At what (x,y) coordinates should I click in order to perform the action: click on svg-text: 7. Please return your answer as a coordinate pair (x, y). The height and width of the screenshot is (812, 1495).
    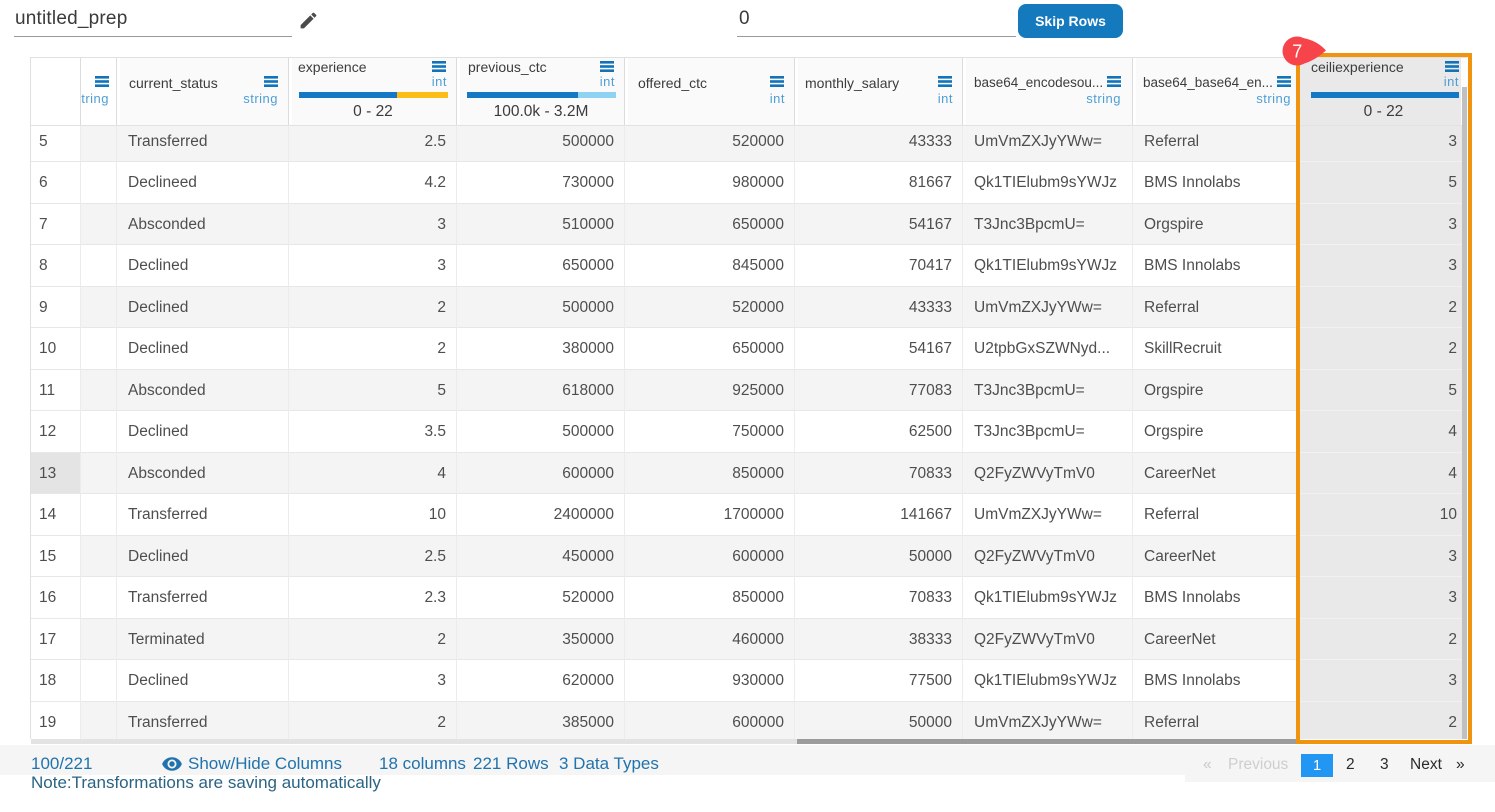
    Looking at the image, I should click on (1297, 51).